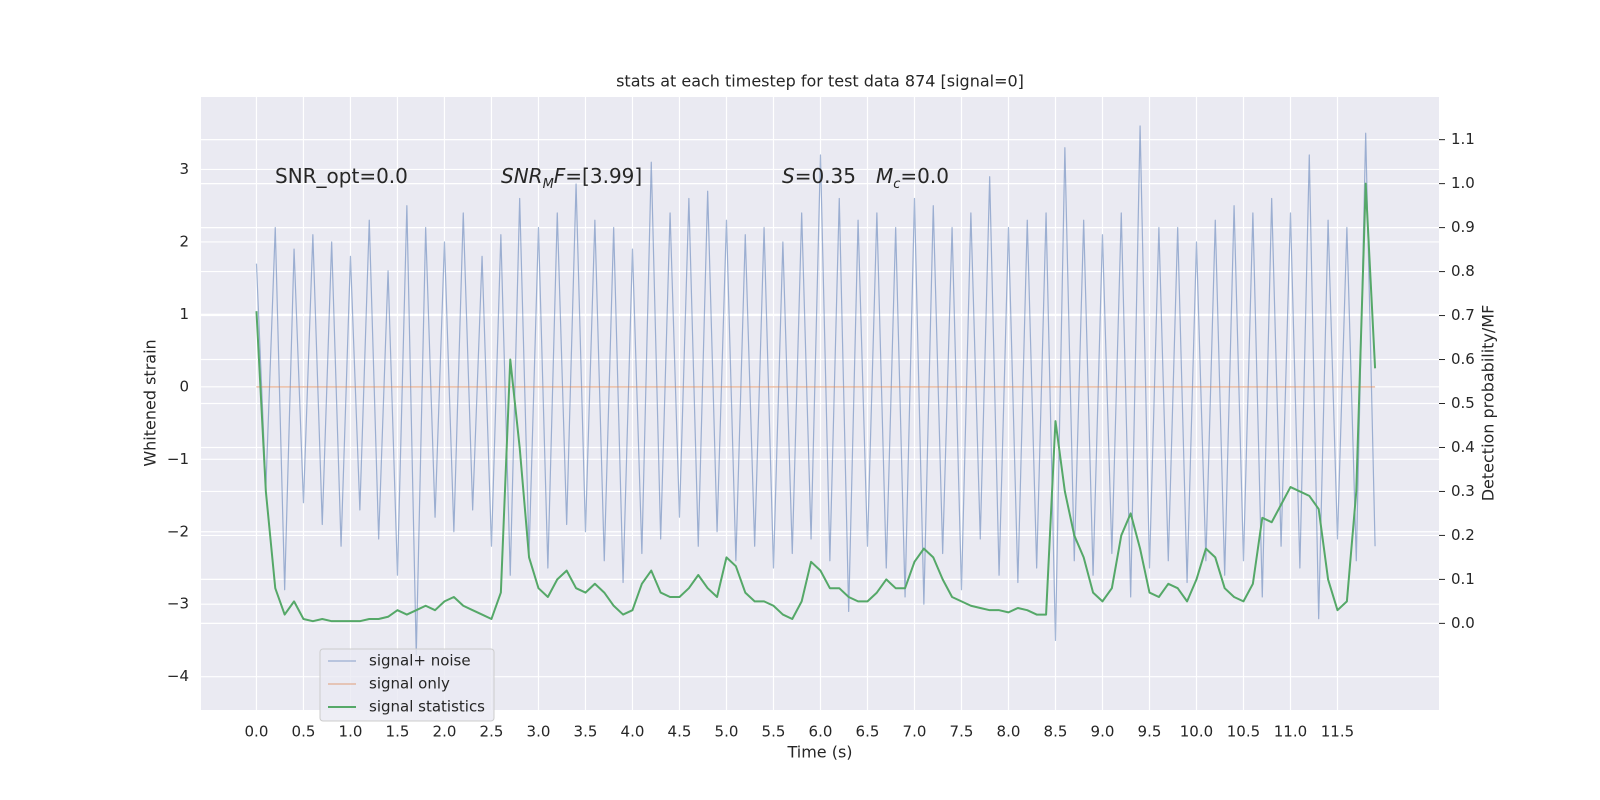 The height and width of the screenshot is (800, 1600). I want to click on x-tick-label: 7.5, so click(962, 732).